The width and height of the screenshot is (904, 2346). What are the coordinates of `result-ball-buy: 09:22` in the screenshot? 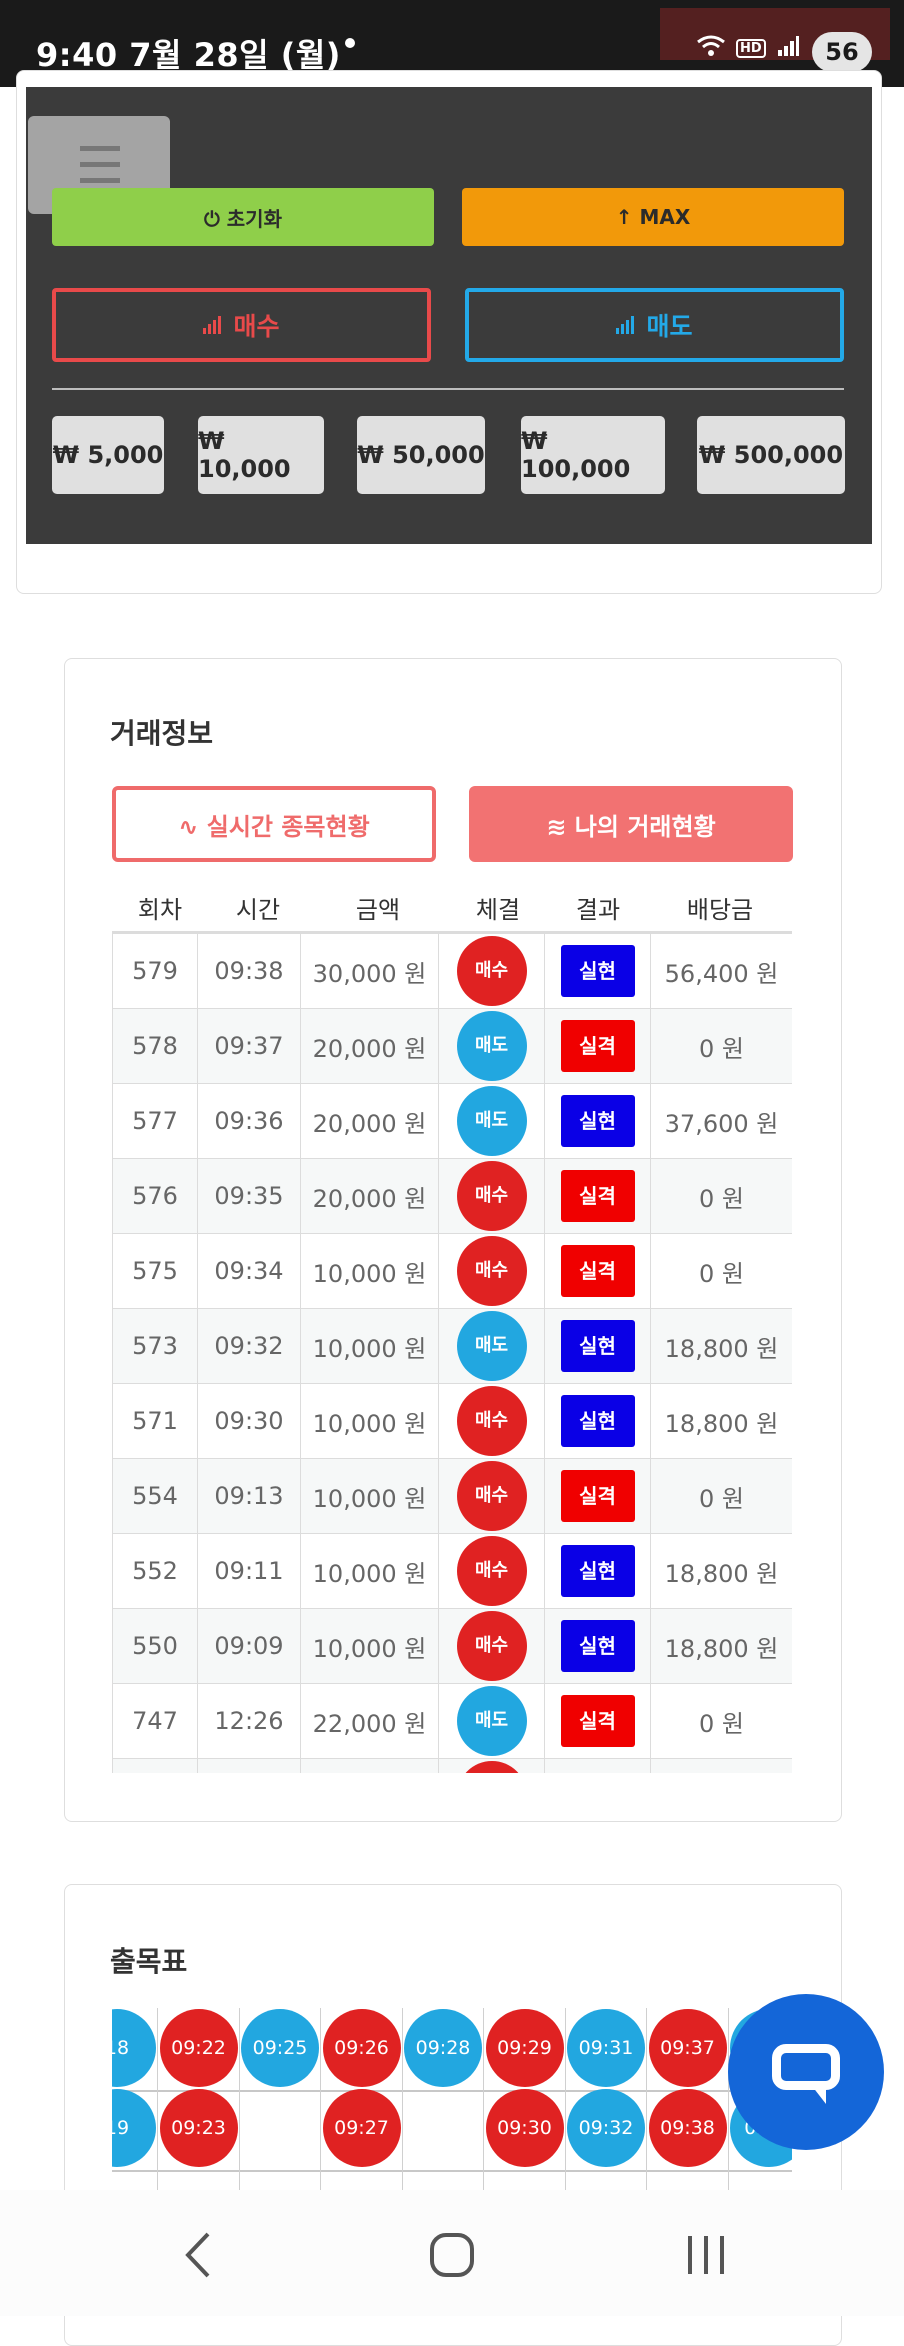 It's located at (198, 2048).